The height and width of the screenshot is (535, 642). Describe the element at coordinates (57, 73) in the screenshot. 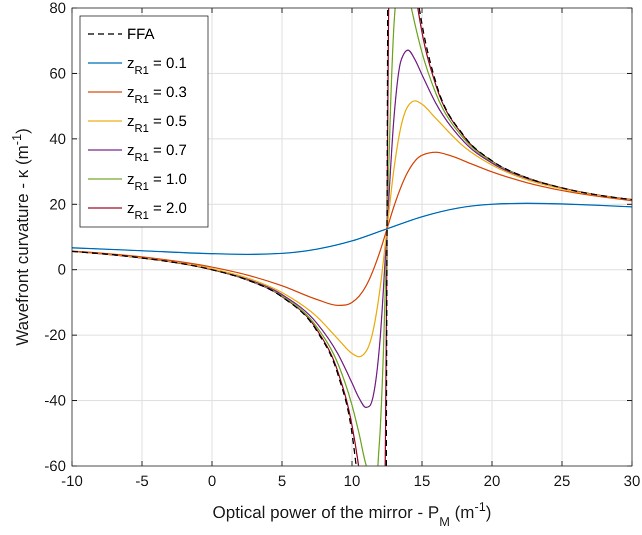

I see `y-tick-label: 60` at that location.